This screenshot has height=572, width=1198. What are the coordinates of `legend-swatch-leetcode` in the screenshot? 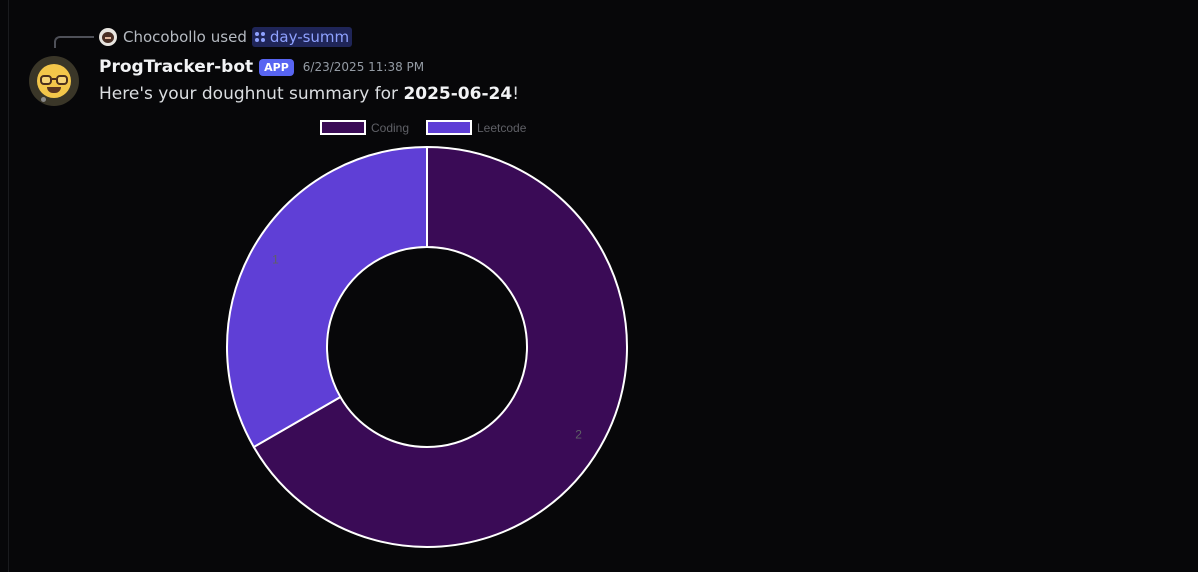 It's located at (449, 127).